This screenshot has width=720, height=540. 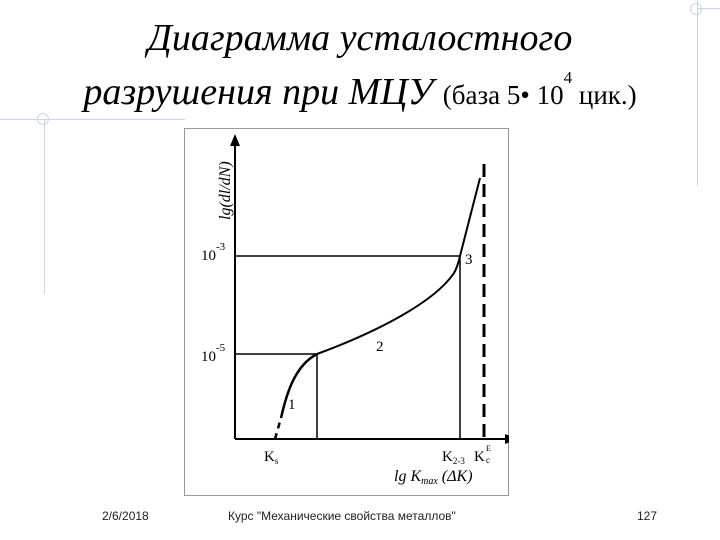 I want to click on x-tick-k23: K2-3, so click(x=453, y=457).